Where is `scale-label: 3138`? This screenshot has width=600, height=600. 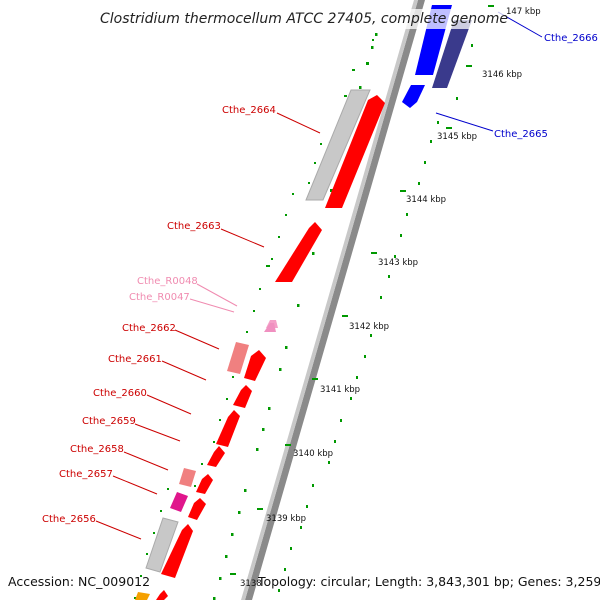 scale-label: 3138 is located at coordinates (251, 584).